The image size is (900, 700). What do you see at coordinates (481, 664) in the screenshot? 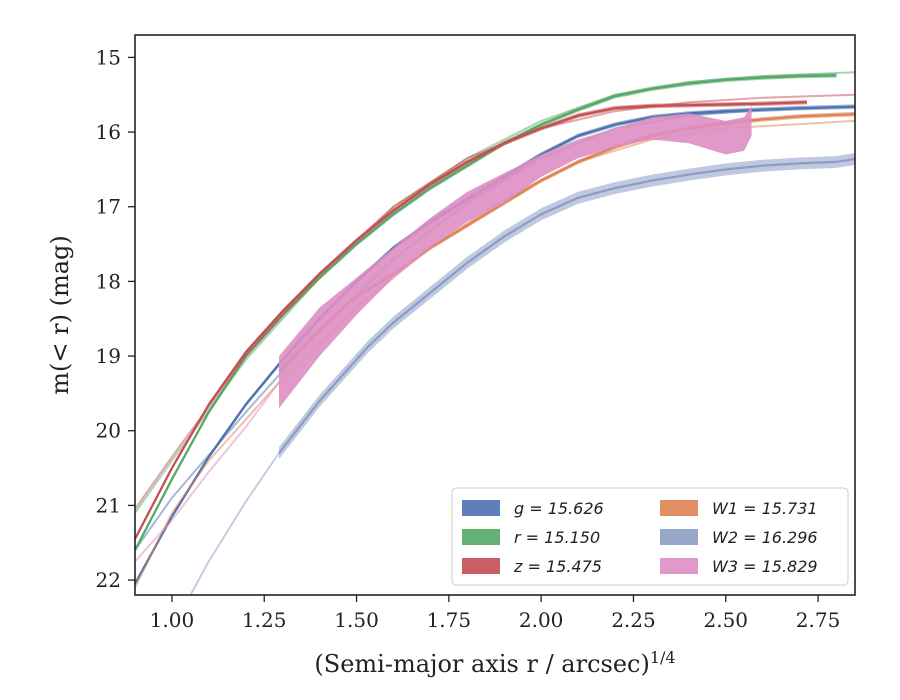
I see `x-axis-label-main: (Semi-major axis r / arcsec)` at bounding box center [481, 664].